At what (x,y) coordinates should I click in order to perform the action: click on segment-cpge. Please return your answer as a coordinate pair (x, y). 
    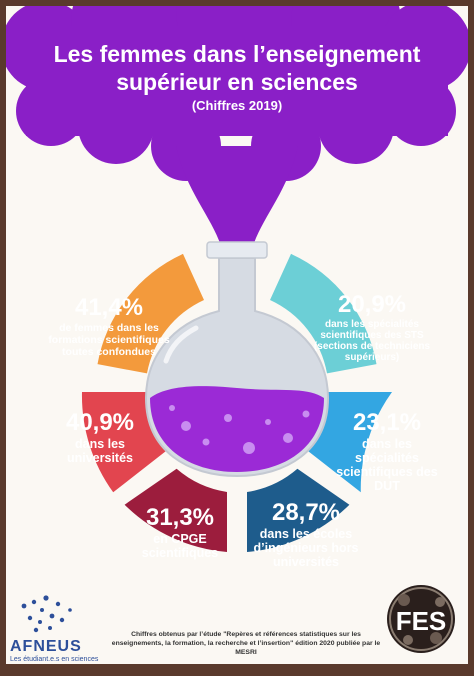
    Looking at the image, I should click on (175, 510).